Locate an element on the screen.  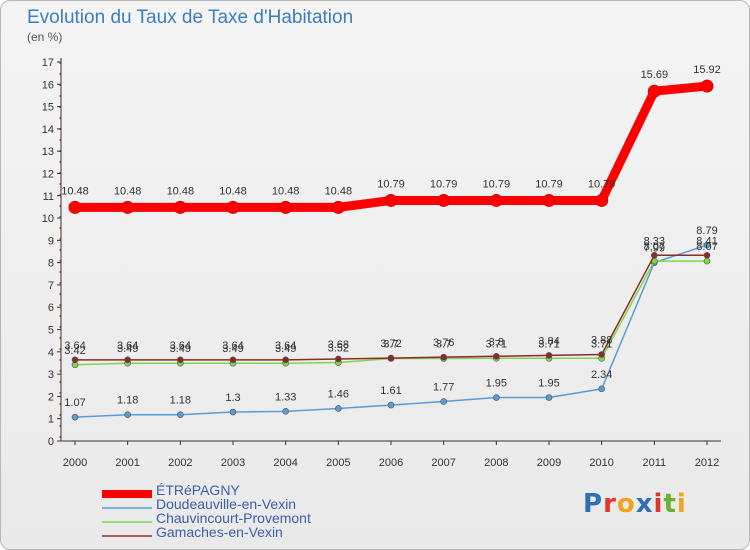
y-tick-label: 16 is located at coordinates (48, 85).